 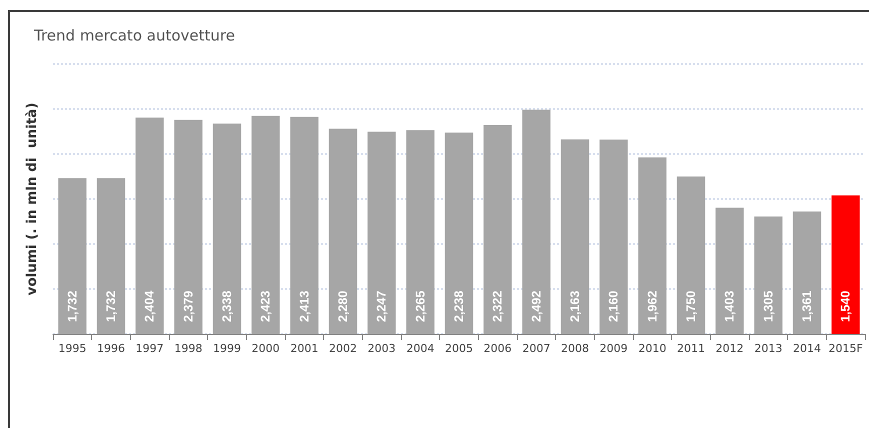 What do you see at coordinates (188, 348) in the screenshot?
I see `x-tick-label: 1998` at bounding box center [188, 348].